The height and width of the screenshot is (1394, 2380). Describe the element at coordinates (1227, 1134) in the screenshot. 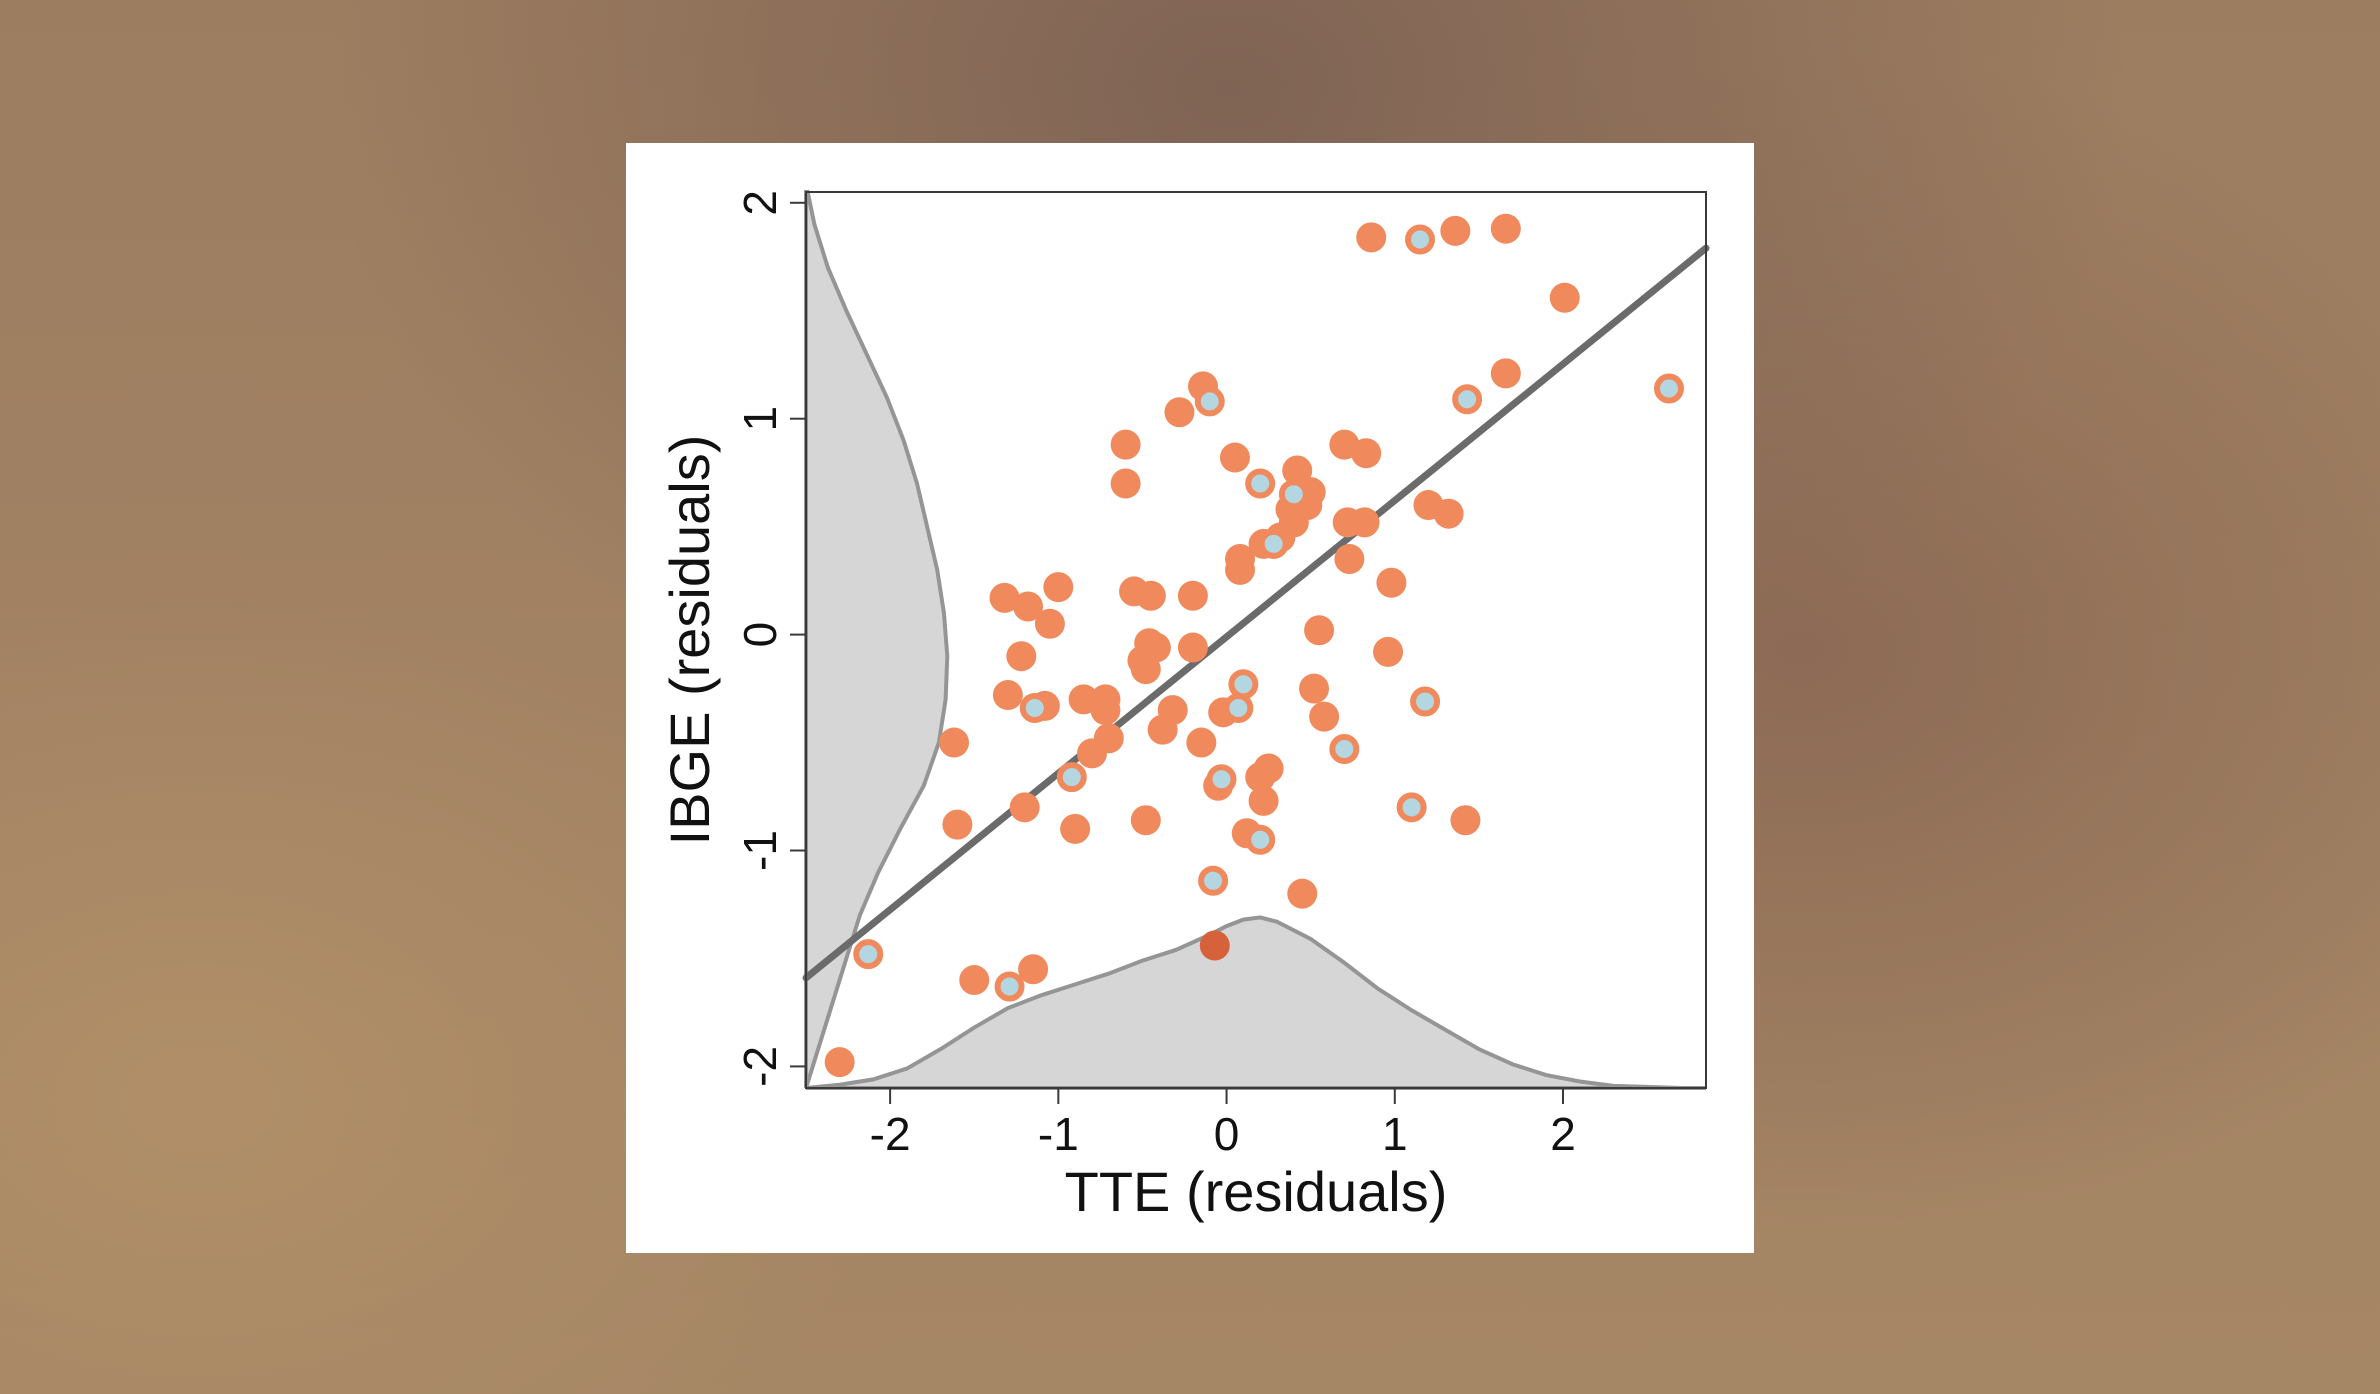

I see `x-tick-label: 0` at that location.